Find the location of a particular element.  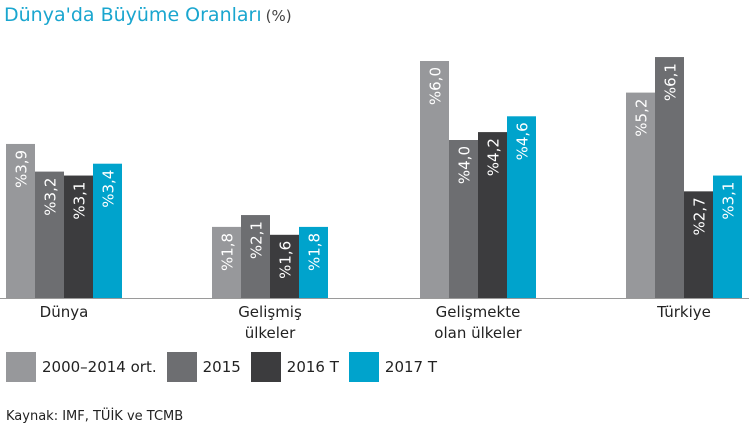

bar-gelismis-2015 is located at coordinates (255, 256).